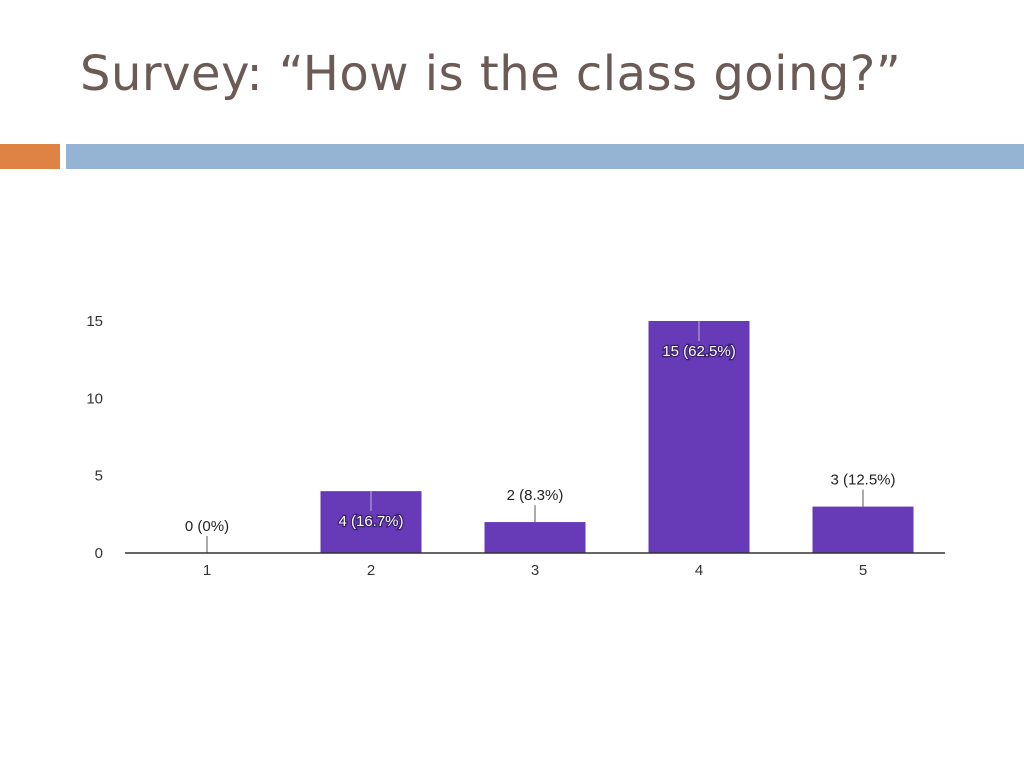  What do you see at coordinates (207, 570) in the screenshot?
I see `x-tick-label: 1` at bounding box center [207, 570].